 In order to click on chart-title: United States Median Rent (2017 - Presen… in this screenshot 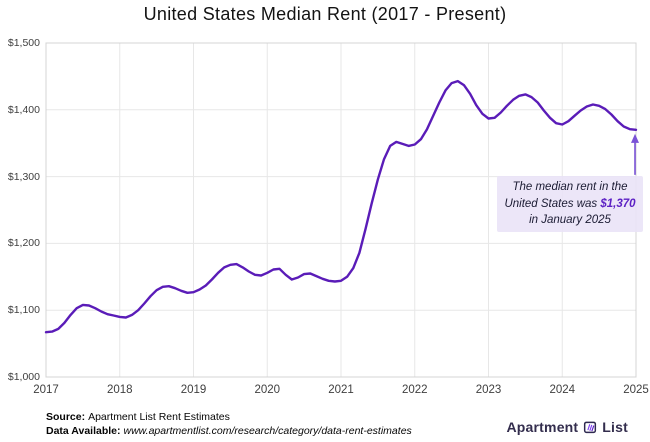, I will do `click(325, 14)`.